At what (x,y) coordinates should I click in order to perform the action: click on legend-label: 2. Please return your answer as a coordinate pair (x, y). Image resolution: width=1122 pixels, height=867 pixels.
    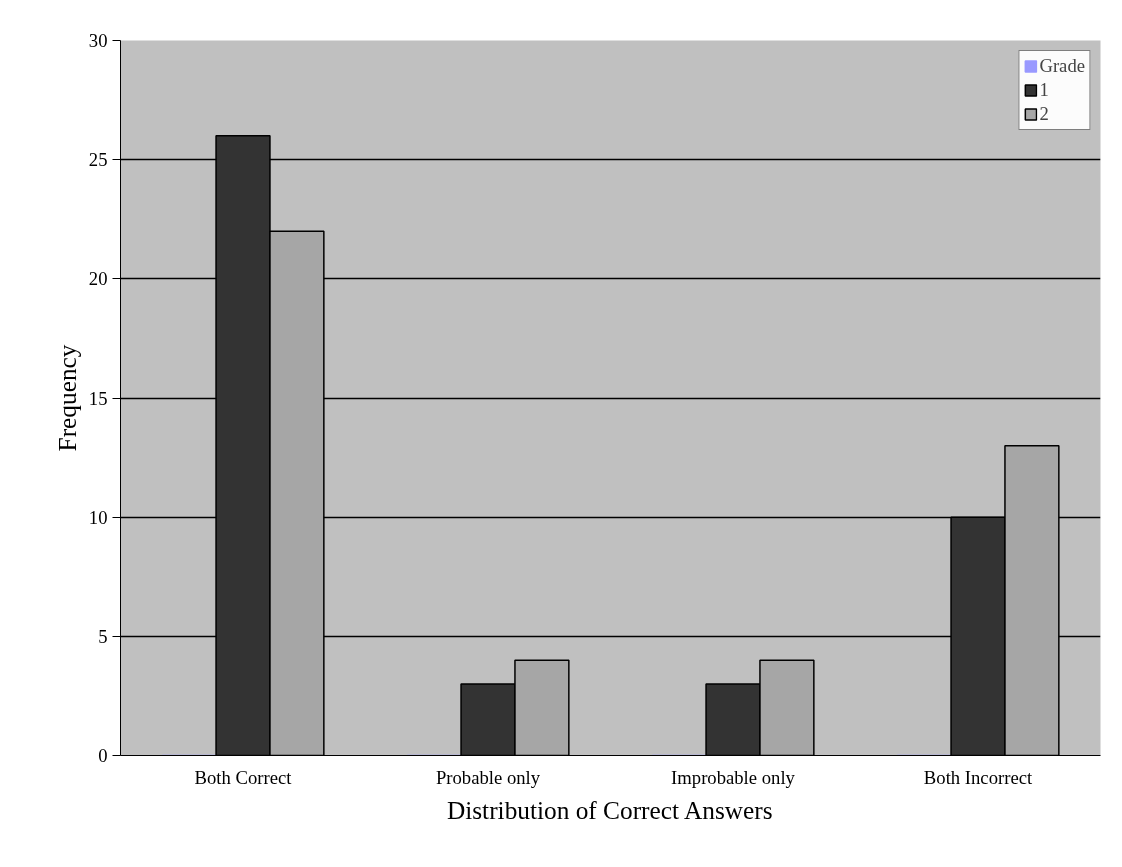
    Looking at the image, I should click on (1044, 114).